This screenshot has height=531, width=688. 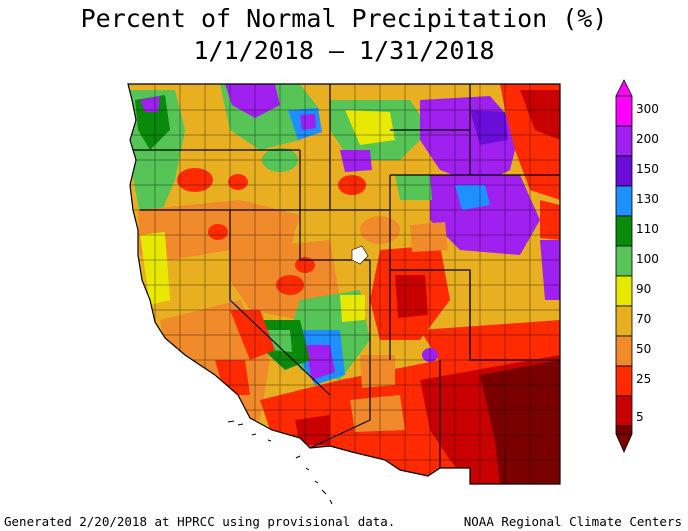 What do you see at coordinates (411, 296) in the screenshot?
I see `co-dark-red` at bounding box center [411, 296].